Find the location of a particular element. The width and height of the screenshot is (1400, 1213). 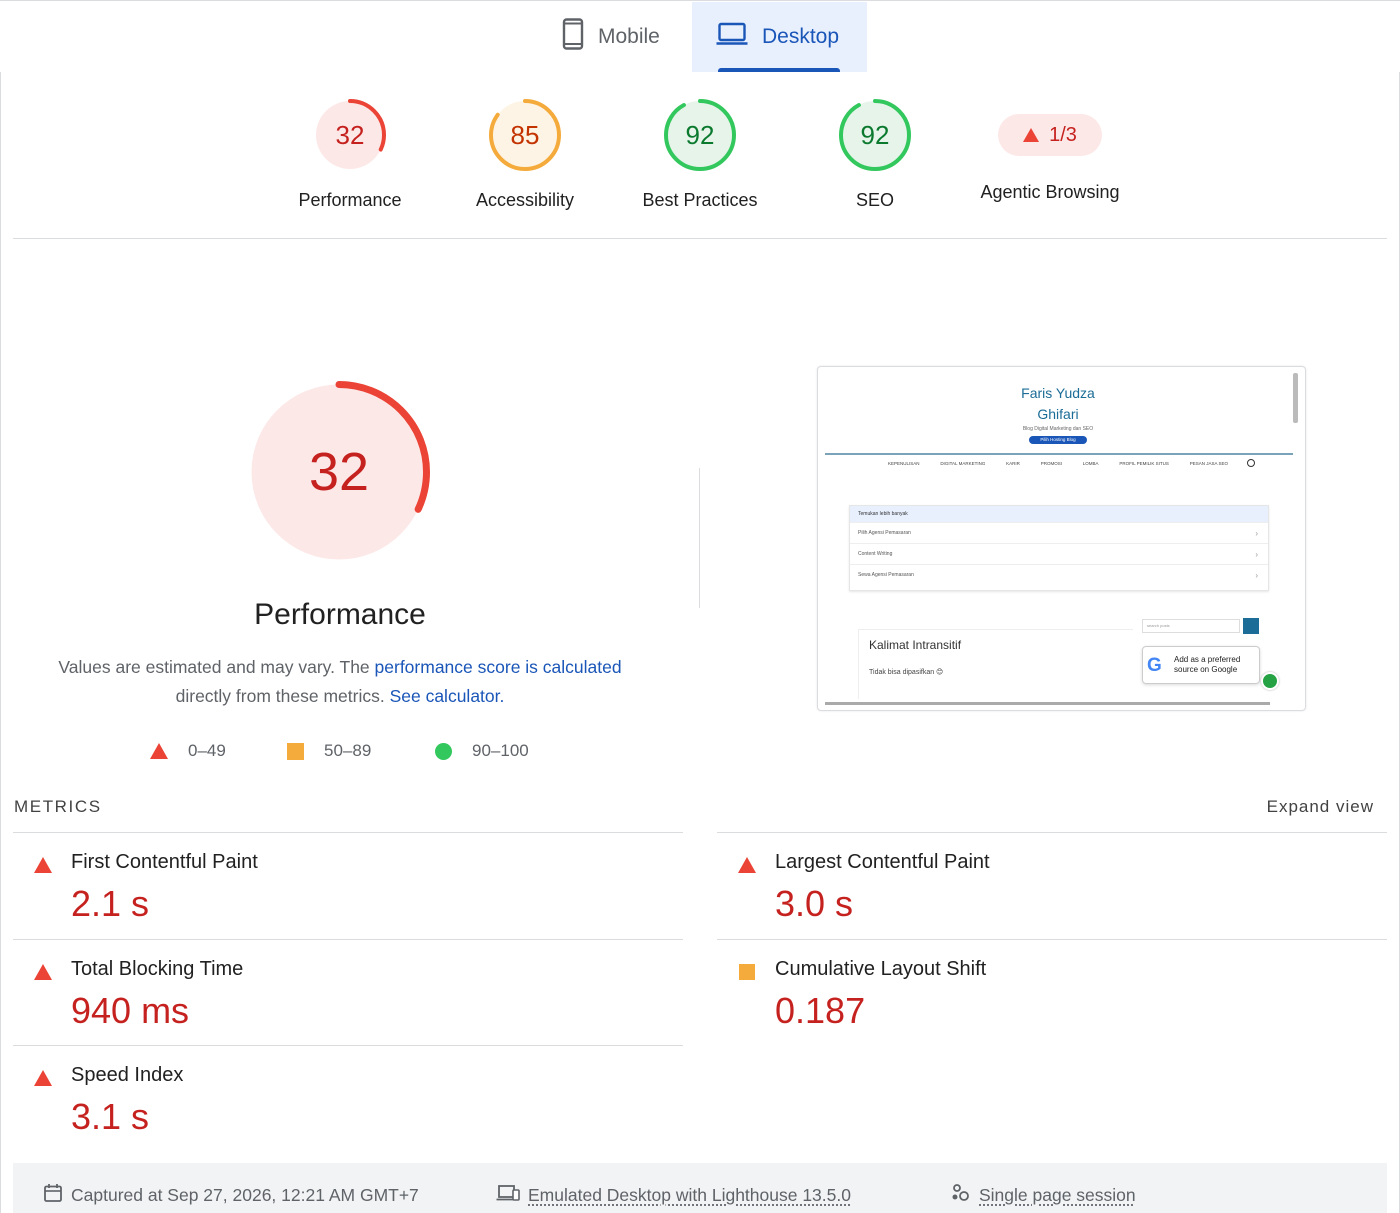

metric-value: 0.187 is located at coordinates (820, 1010).